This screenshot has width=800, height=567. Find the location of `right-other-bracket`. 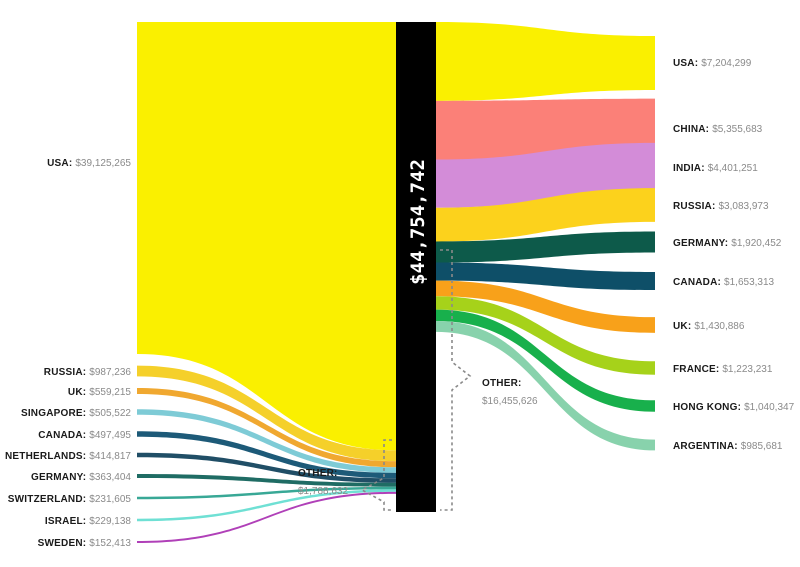

right-other-bracket is located at coordinates (456, 380).